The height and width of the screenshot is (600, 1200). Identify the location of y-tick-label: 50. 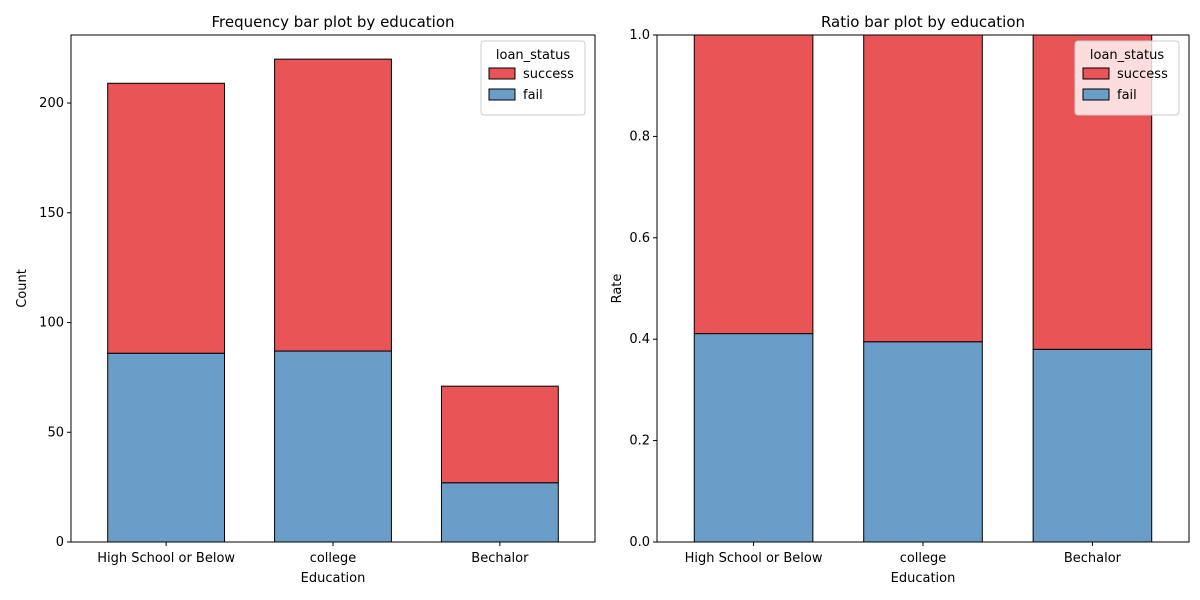
(55, 432).